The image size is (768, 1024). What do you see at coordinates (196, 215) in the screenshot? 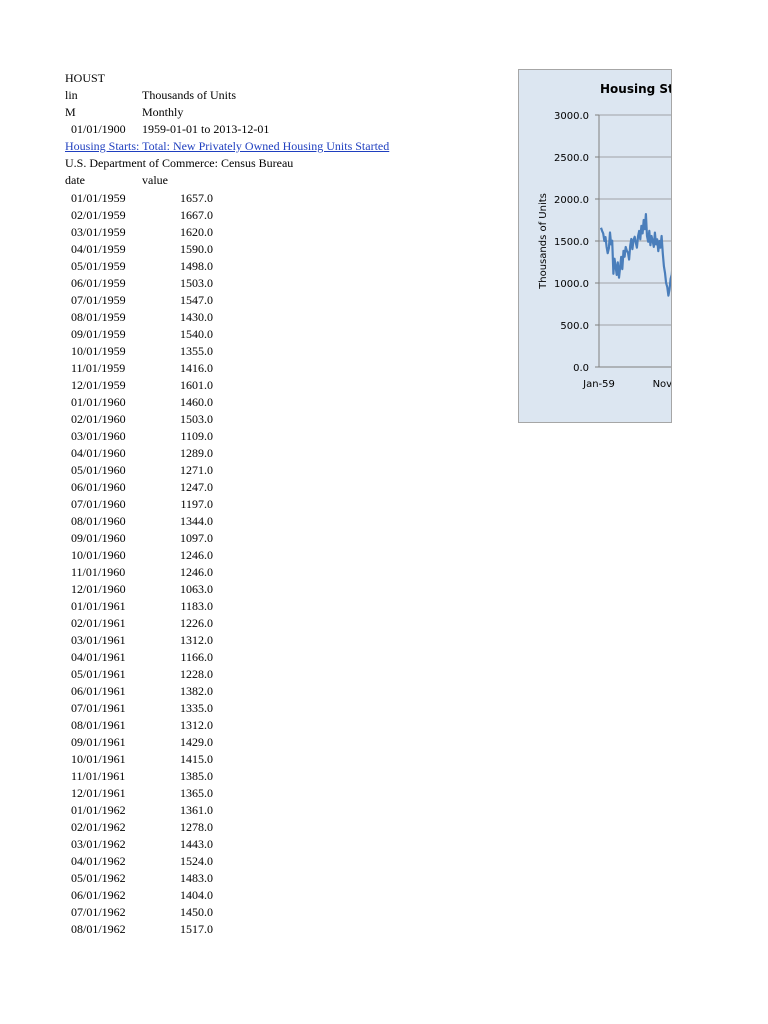
I see `value-cell: 1667.0` at bounding box center [196, 215].